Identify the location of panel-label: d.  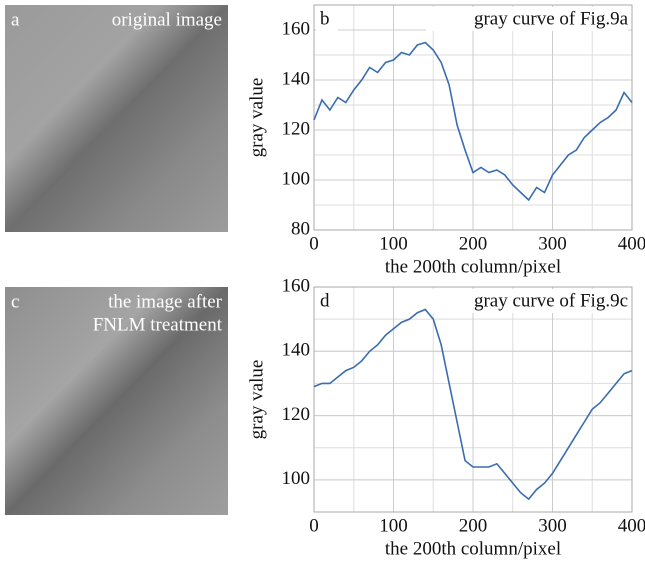
(325, 300).